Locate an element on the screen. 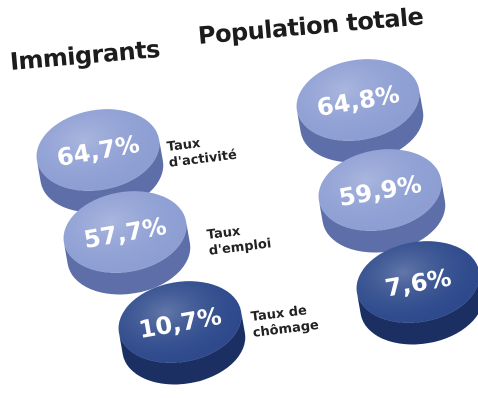 Image resolution: width=478 pixels, height=398 pixels. disc-0-2: 10,7% is located at coordinates (182, 333).